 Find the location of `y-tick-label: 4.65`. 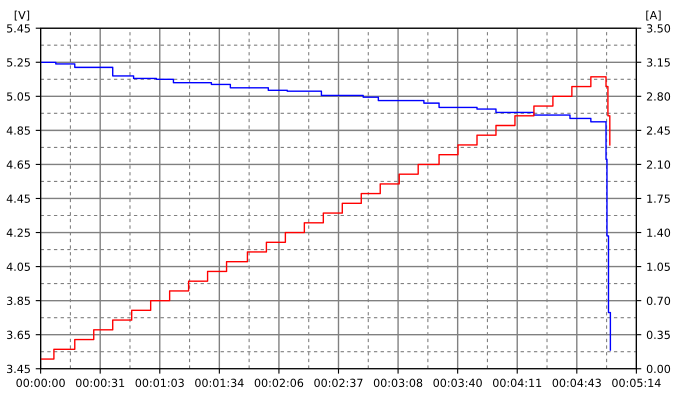

y-tick-label: 4.65 is located at coordinates (18, 164).